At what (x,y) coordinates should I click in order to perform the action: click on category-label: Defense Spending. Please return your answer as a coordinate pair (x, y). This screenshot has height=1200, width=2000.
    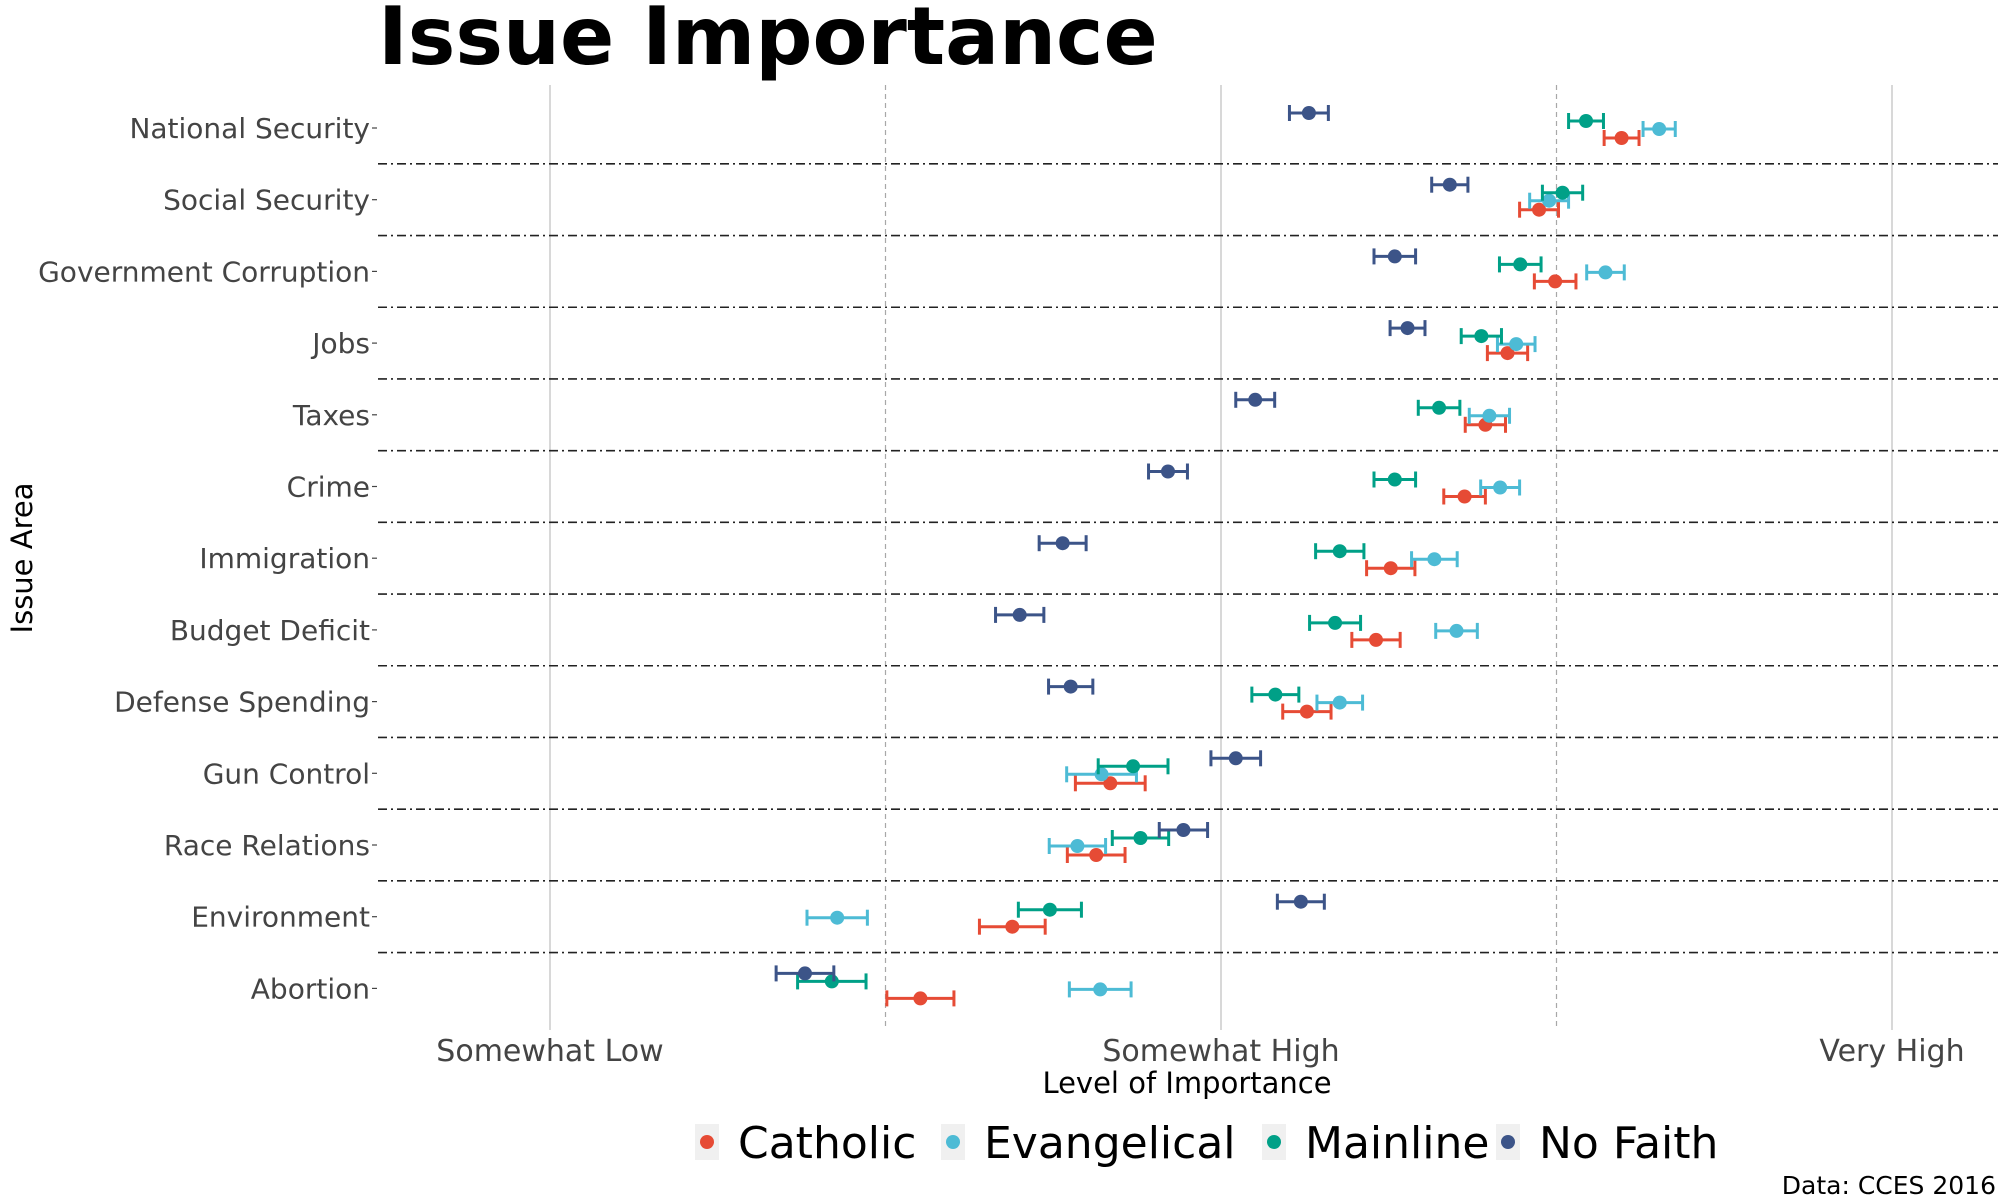
    Looking at the image, I should click on (242, 702).